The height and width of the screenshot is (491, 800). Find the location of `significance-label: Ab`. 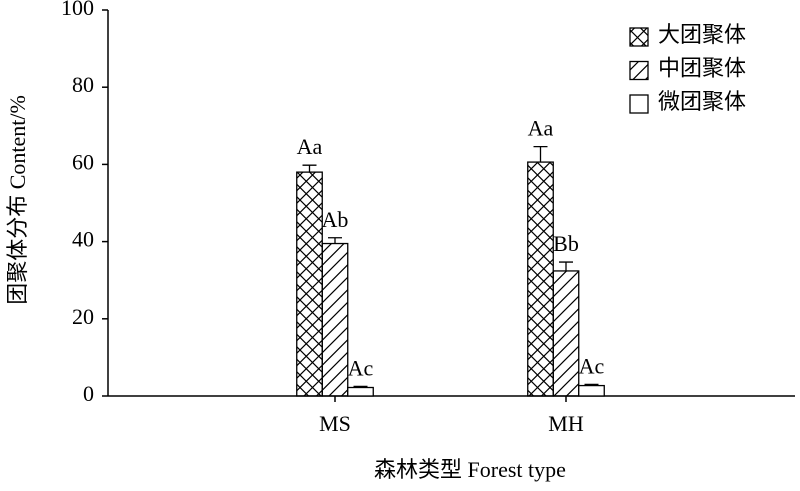

significance-label: Ab is located at coordinates (335, 219).